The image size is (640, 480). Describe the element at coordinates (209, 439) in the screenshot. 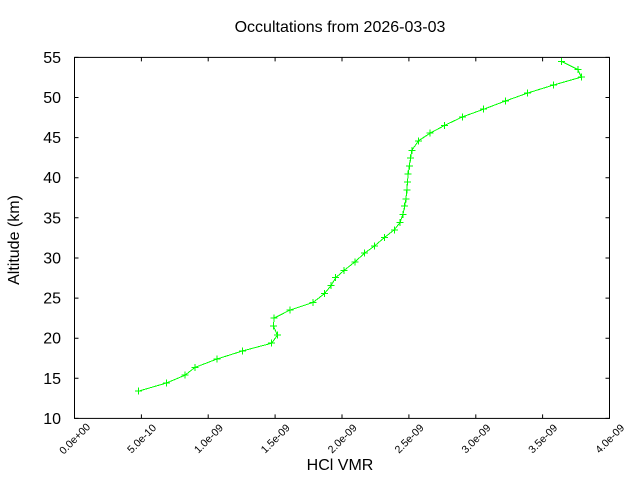

I see `svg-text: 1.0e-09` at that location.